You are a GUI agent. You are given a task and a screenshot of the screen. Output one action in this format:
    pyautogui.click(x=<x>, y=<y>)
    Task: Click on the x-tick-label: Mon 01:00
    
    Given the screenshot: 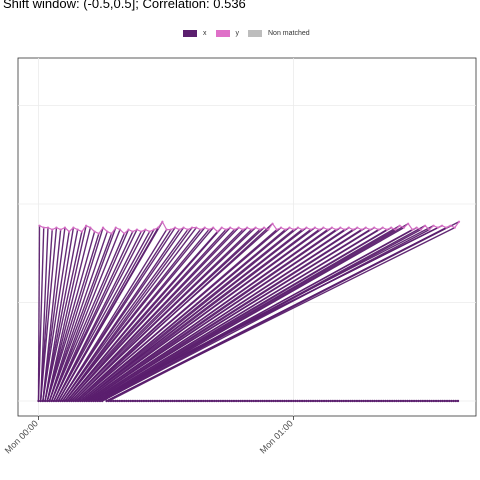 What is the action you would take?
    pyautogui.click(x=276, y=436)
    